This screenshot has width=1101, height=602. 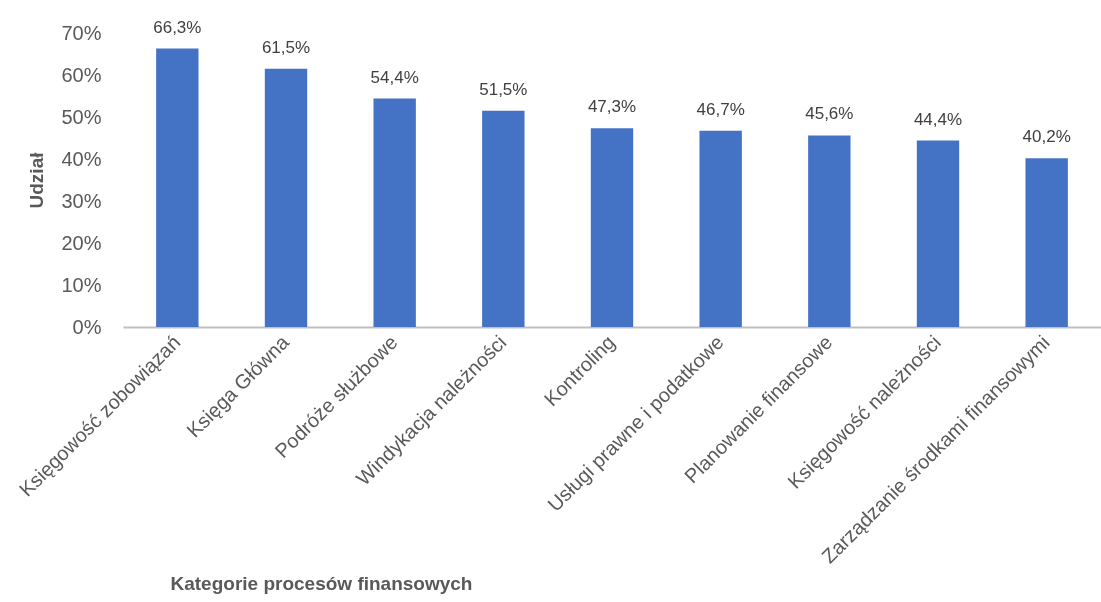 I want to click on data-label: 61,5%, so click(x=286, y=47).